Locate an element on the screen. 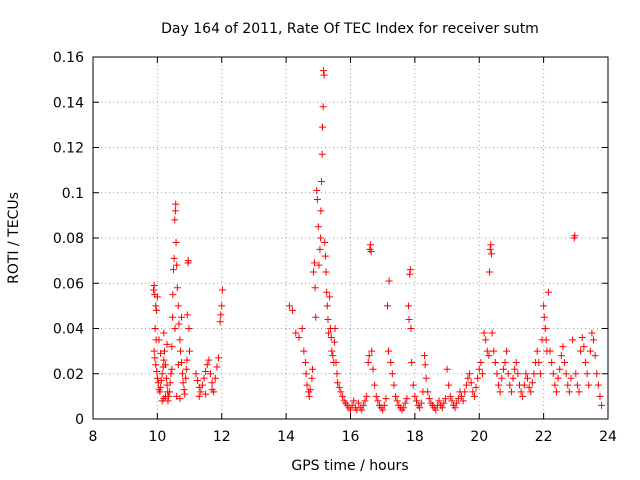  x-tick-label: 20 is located at coordinates (479, 437).